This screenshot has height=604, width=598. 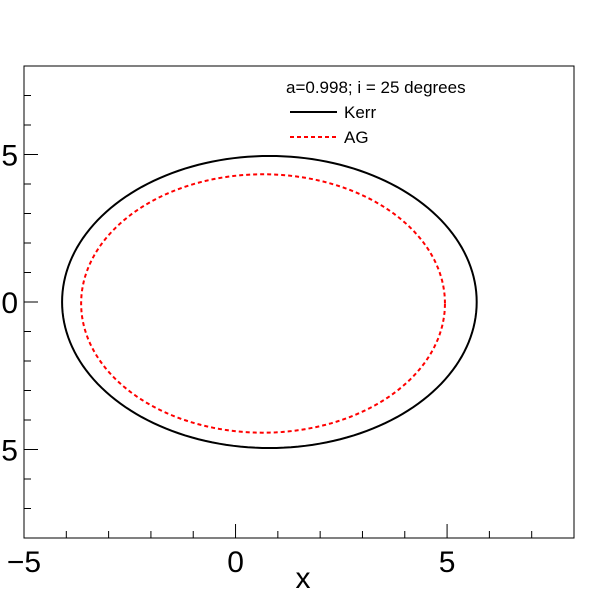 I want to click on x-tick-label: 0, so click(x=235, y=562).